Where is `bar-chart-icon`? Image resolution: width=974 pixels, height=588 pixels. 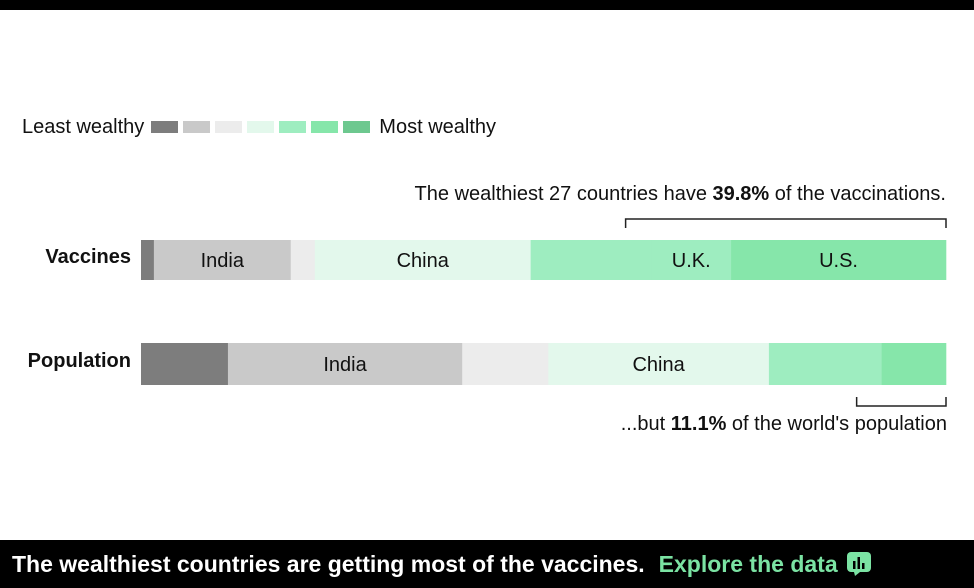
bar-chart-icon is located at coordinates (858, 564).